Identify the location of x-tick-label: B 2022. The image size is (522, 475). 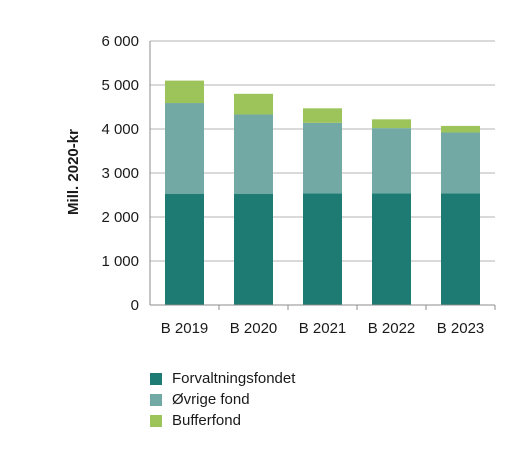
(392, 328).